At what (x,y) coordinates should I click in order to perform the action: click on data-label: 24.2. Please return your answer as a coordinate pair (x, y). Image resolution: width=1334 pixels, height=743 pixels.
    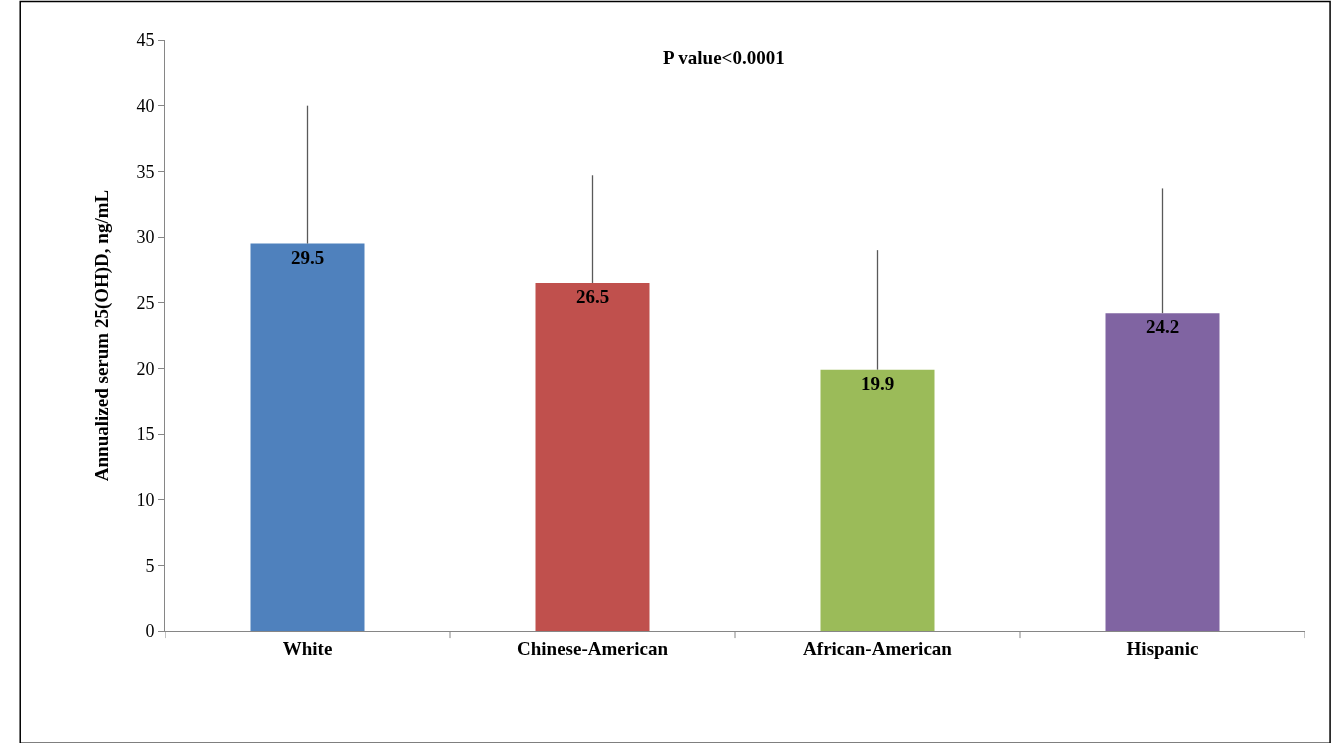
    Looking at the image, I should click on (1162, 327).